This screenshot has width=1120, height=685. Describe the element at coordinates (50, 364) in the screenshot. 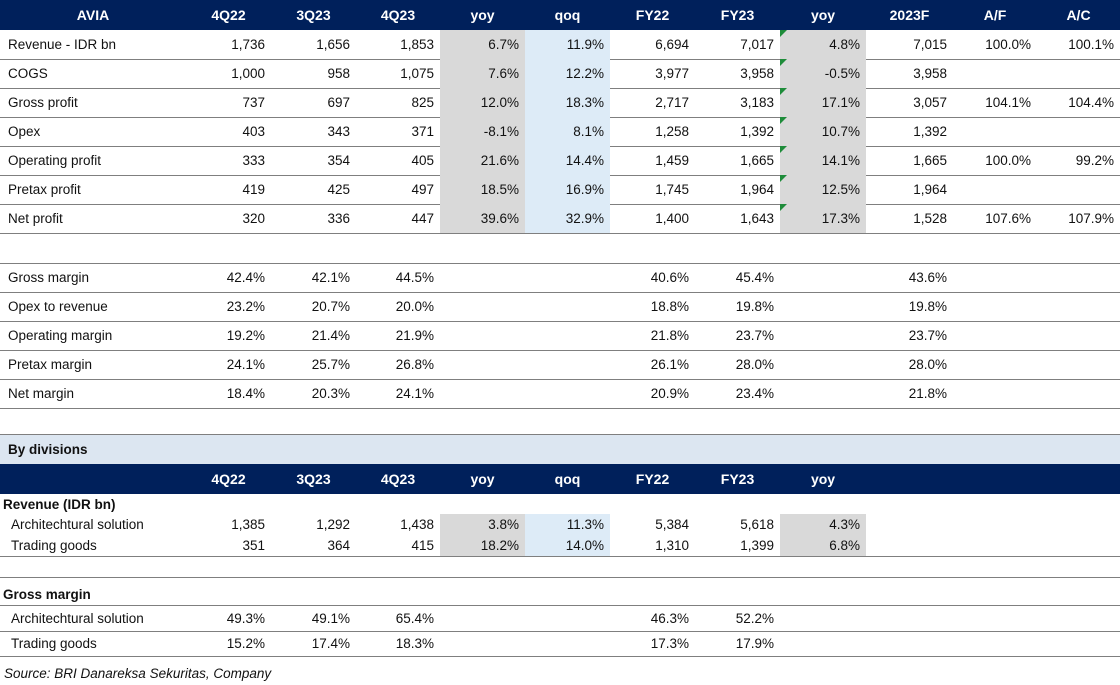

I see `row-label: Pretax margin` at that location.